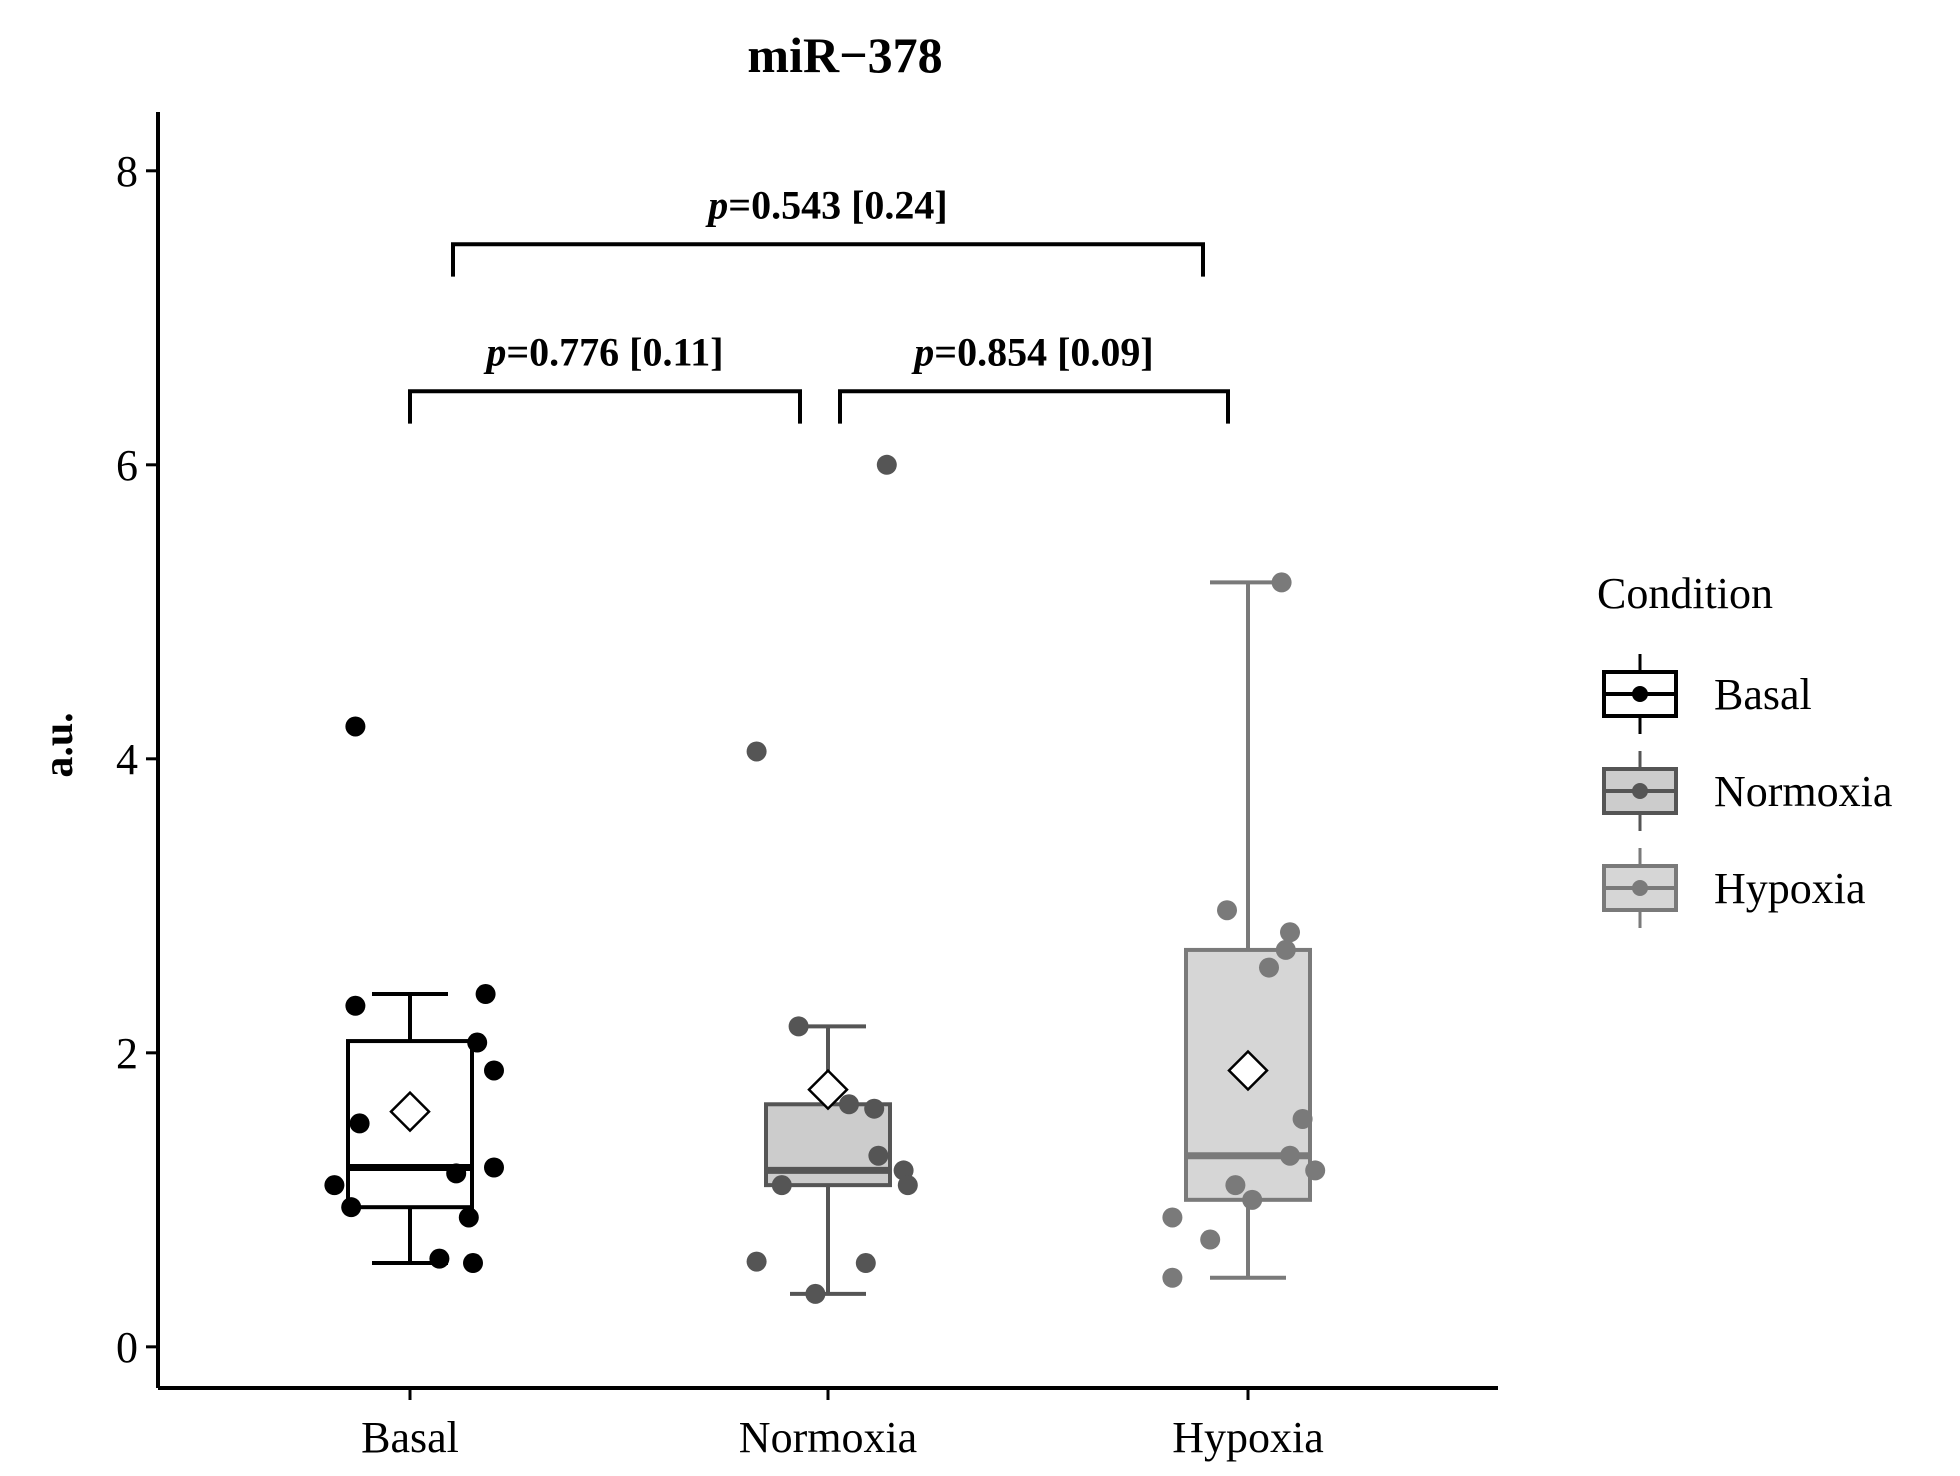 The height and width of the screenshot is (1476, 1960). I want to click on y-tick-label: 4, so click(127, 759).